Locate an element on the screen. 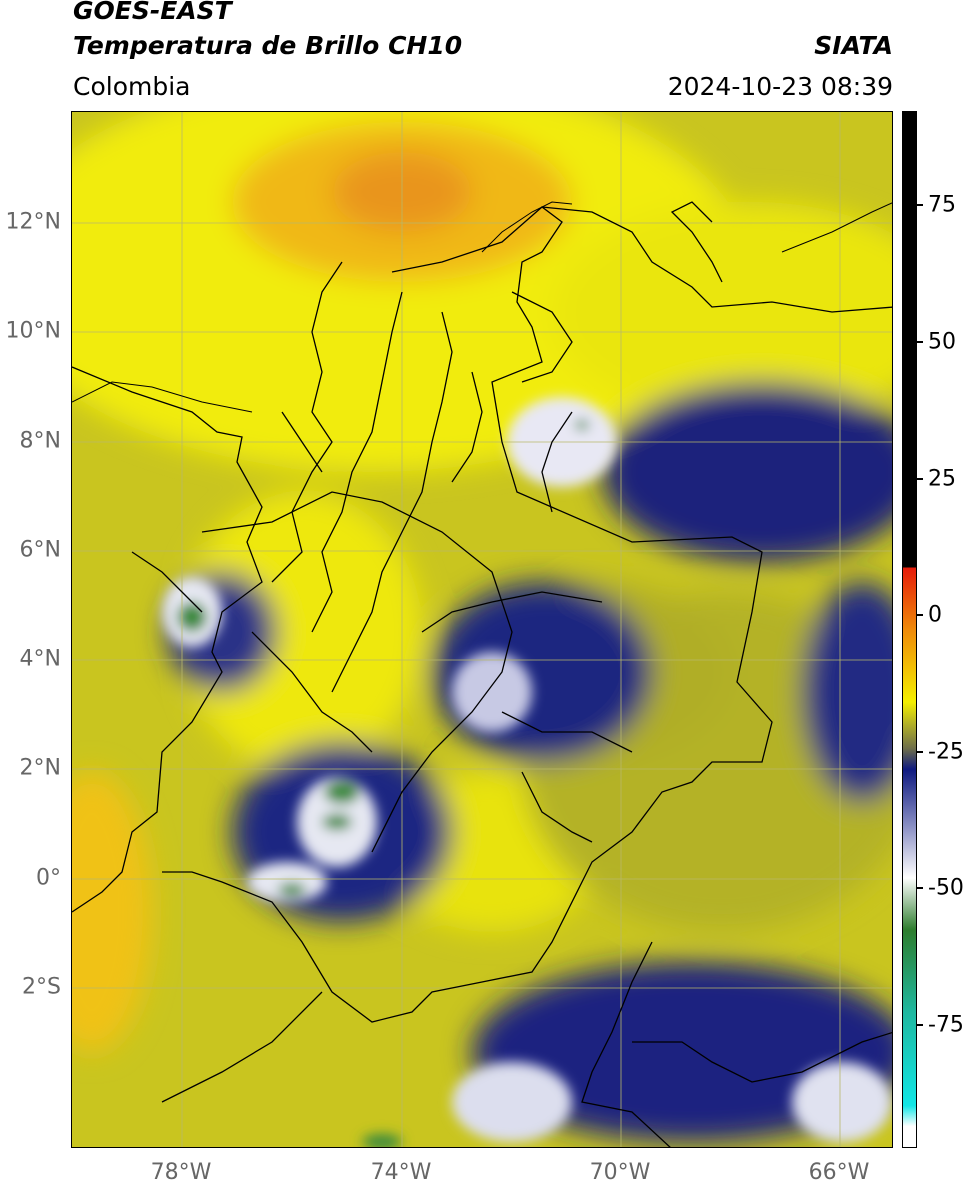  lat-label: 6°N is located at coordinates (40, 550).